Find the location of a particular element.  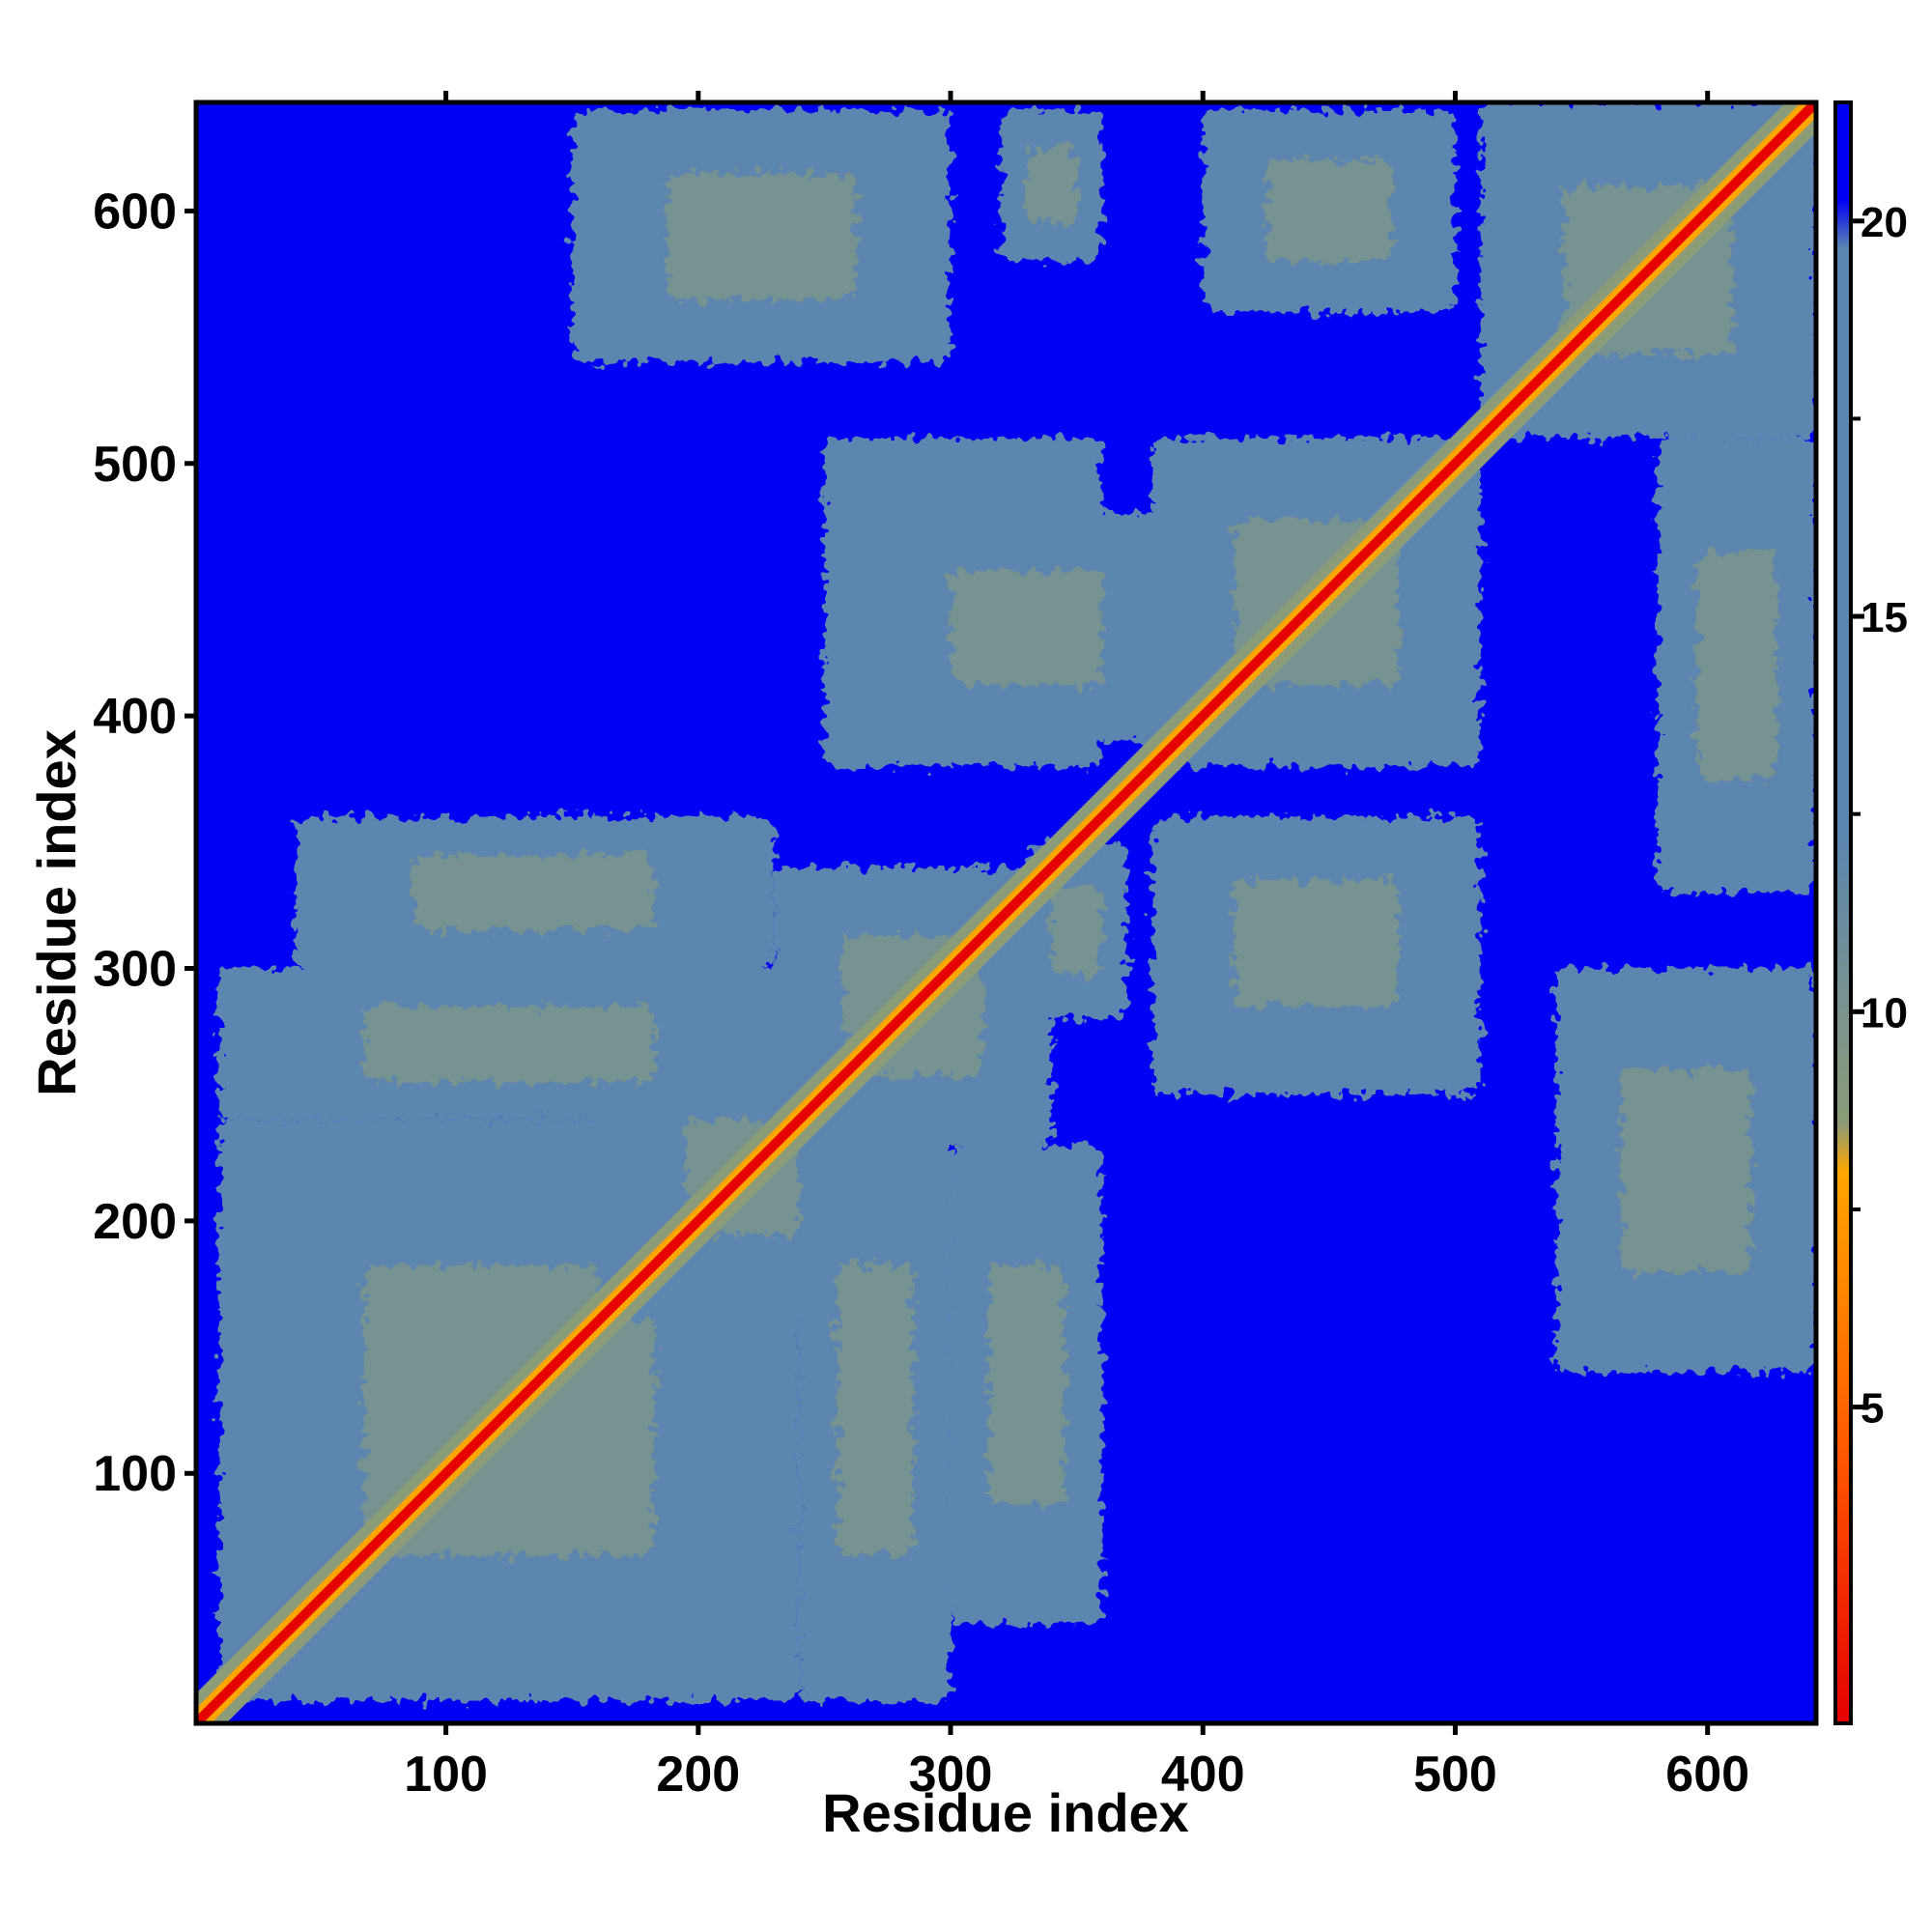

x-tick-label: 600 is located at coordinates (1707, 1775).